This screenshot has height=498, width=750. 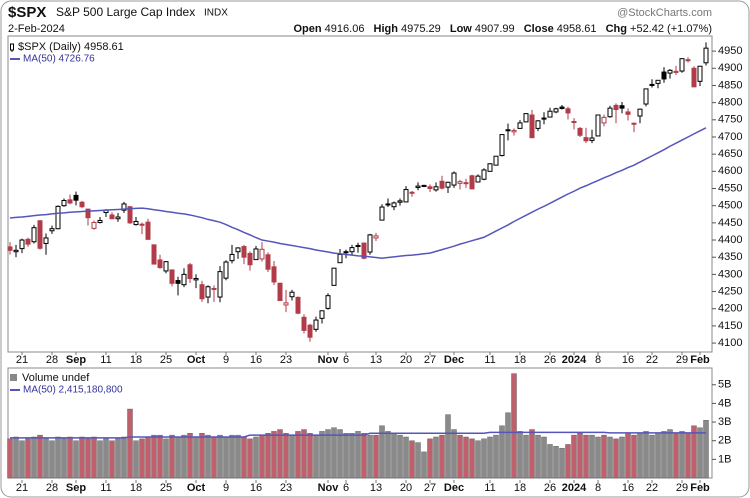 I want to click on x-tick-label: Feb, so click(x=700, y=360).